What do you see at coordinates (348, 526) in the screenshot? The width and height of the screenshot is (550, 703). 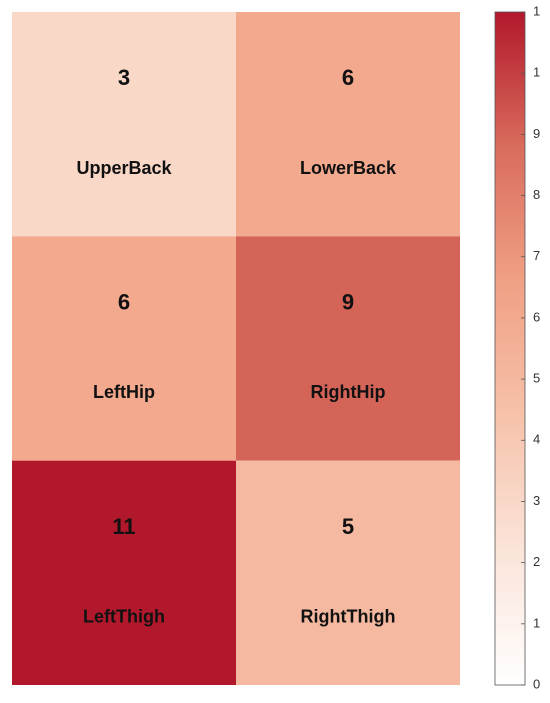 I see `cell-value: 5` at bounding box center [348, 526].